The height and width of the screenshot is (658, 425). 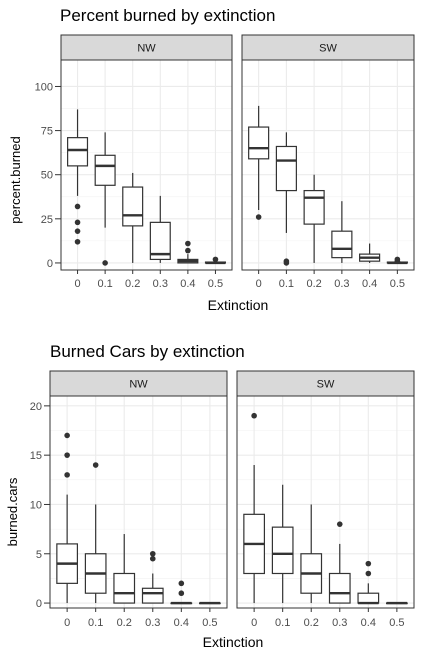 What do you see at coordinates (15, 179) in the screenshot?
I see `y-axis-label-1: percent.burned` at bounding box center [15, 179].